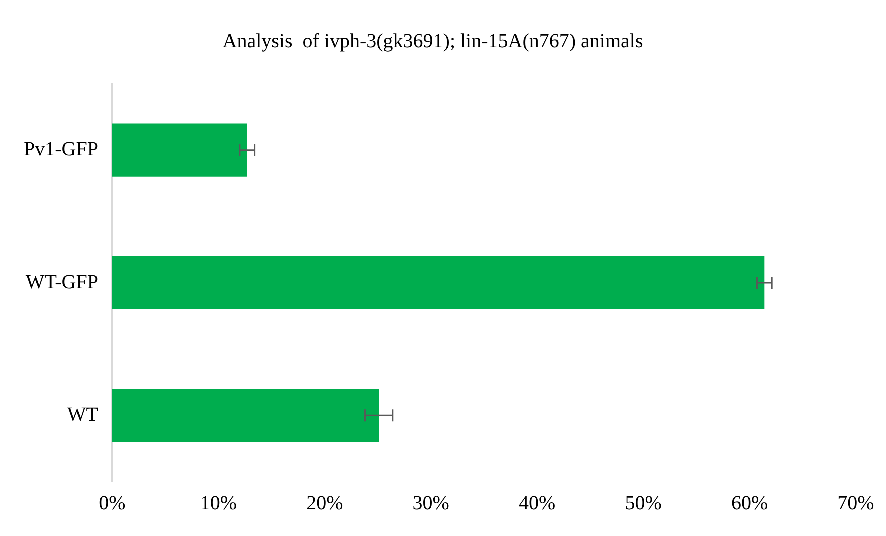 The image size is (886, 536). Describe the element at coordinates (325, 503) in the screenshot. I see `x-tick-label: 20%` at that location.